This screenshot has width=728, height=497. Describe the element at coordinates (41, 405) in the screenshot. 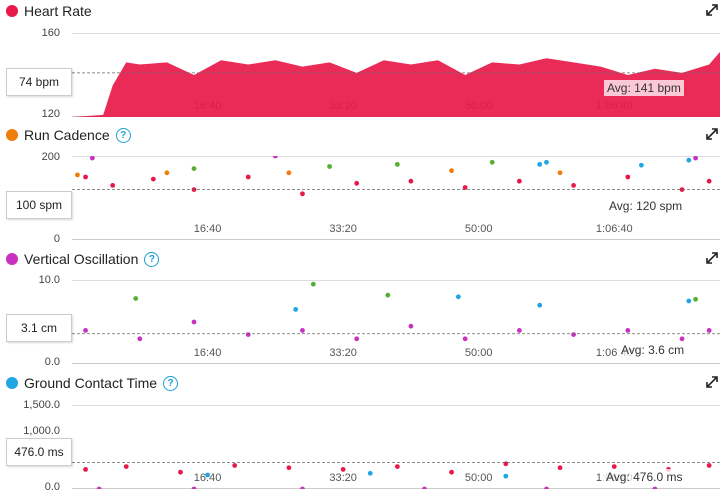

I see `gct-ytick-top: 1,500.0` at that location.